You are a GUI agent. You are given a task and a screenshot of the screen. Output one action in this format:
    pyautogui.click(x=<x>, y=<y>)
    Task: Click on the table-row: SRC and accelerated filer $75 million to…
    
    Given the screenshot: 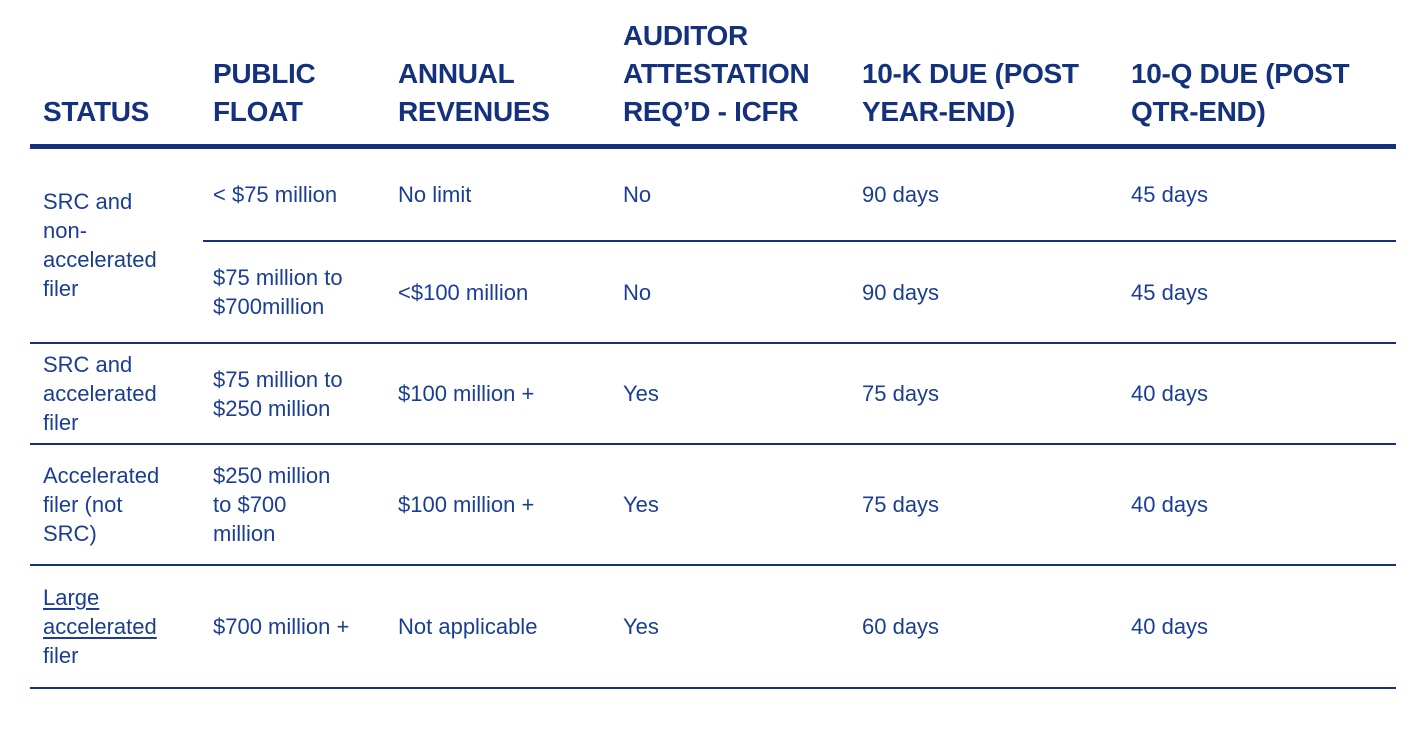 What is the action you would take?
    pyautogui.click(x=713, y=394)
    